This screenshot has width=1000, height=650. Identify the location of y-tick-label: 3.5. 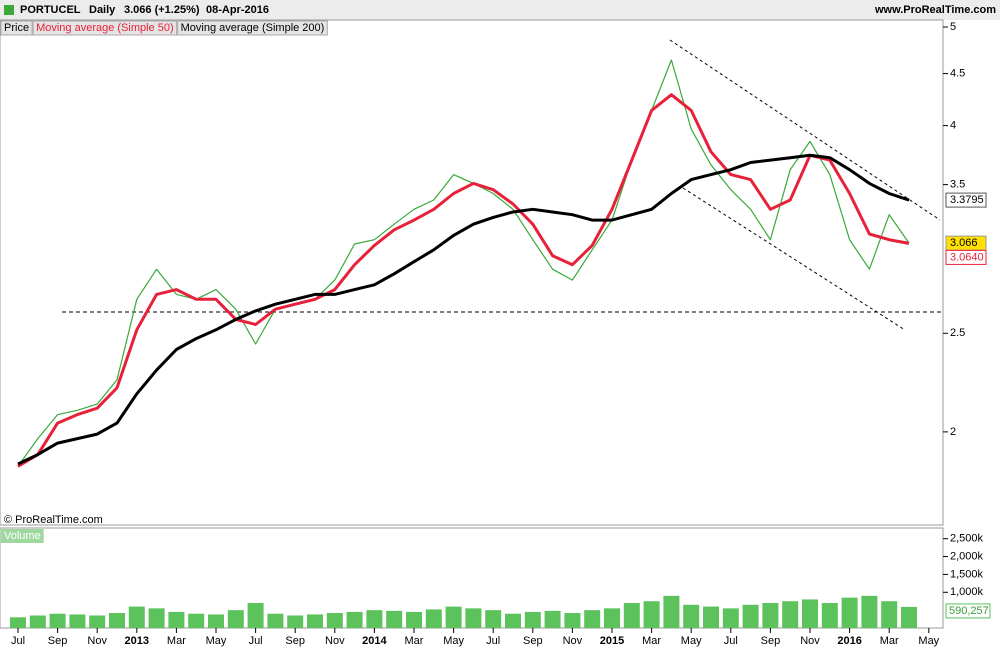
(957, 185).